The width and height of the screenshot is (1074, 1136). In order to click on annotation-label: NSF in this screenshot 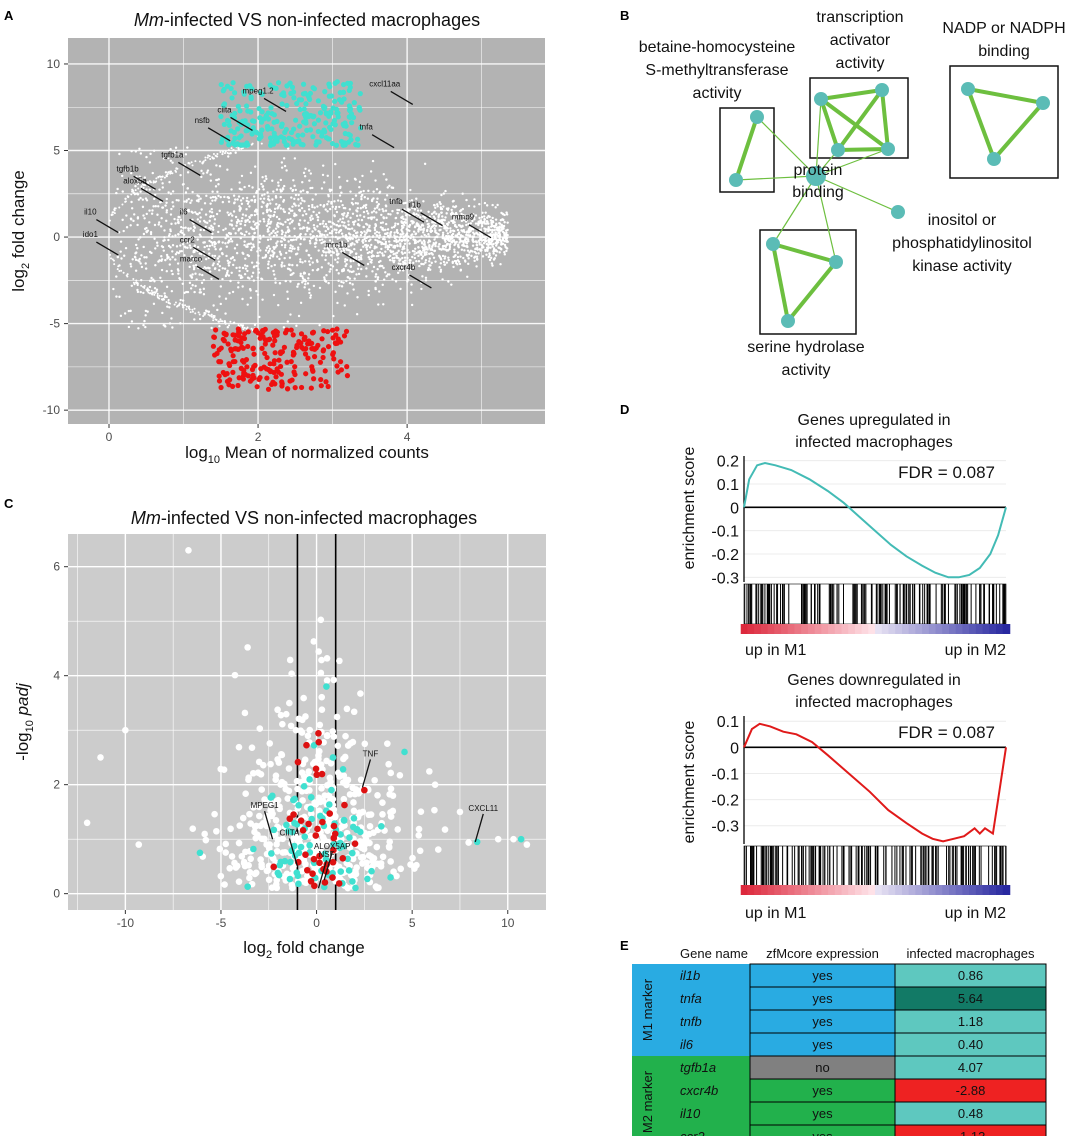, I will do `click(326, 854)`.